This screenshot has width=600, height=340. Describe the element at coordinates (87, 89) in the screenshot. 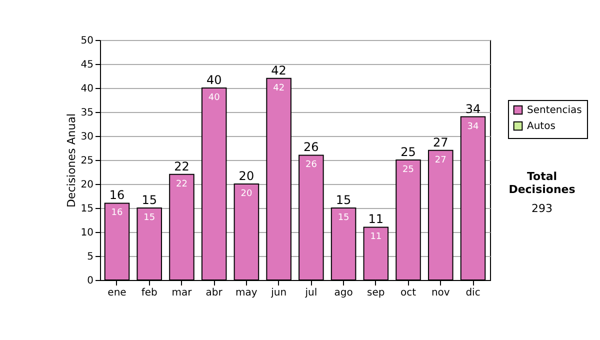

I see `y-tick-label: 40` at that location.